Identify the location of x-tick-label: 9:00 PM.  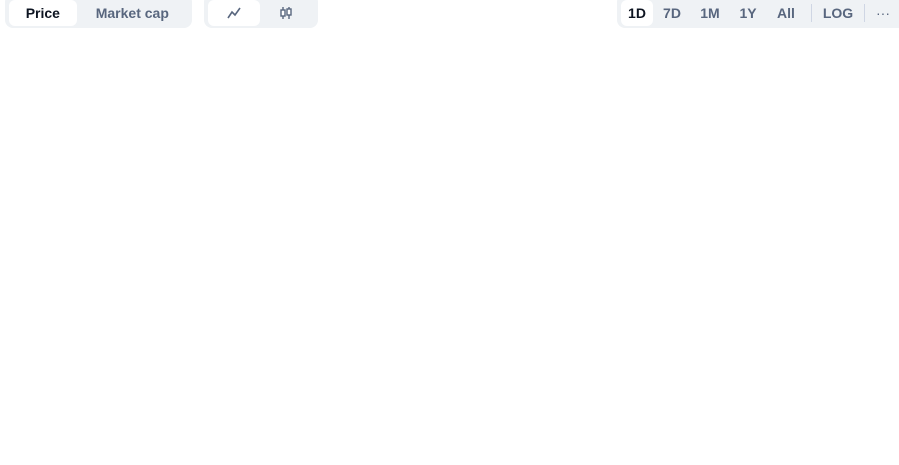
(745, 458).